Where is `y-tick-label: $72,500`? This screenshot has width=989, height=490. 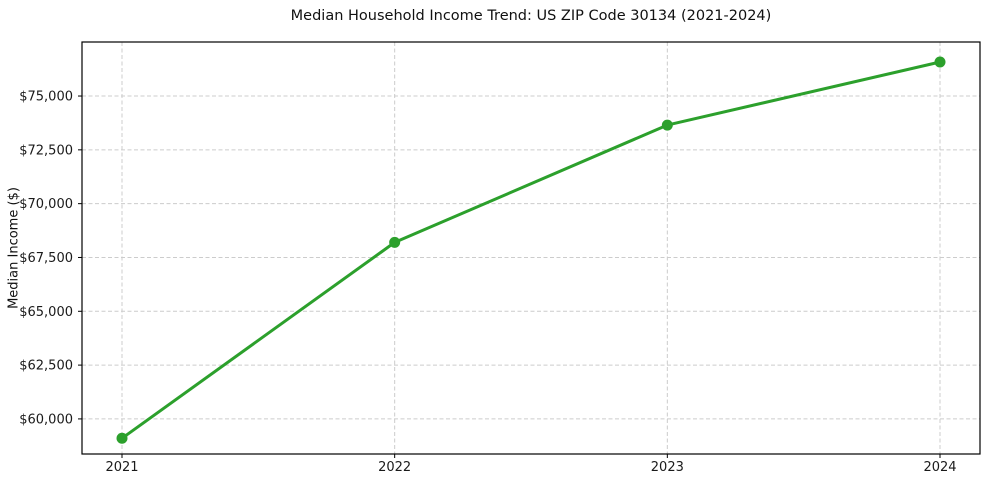 y-tick-label: $72,500 is located at coordinates (46, 150).